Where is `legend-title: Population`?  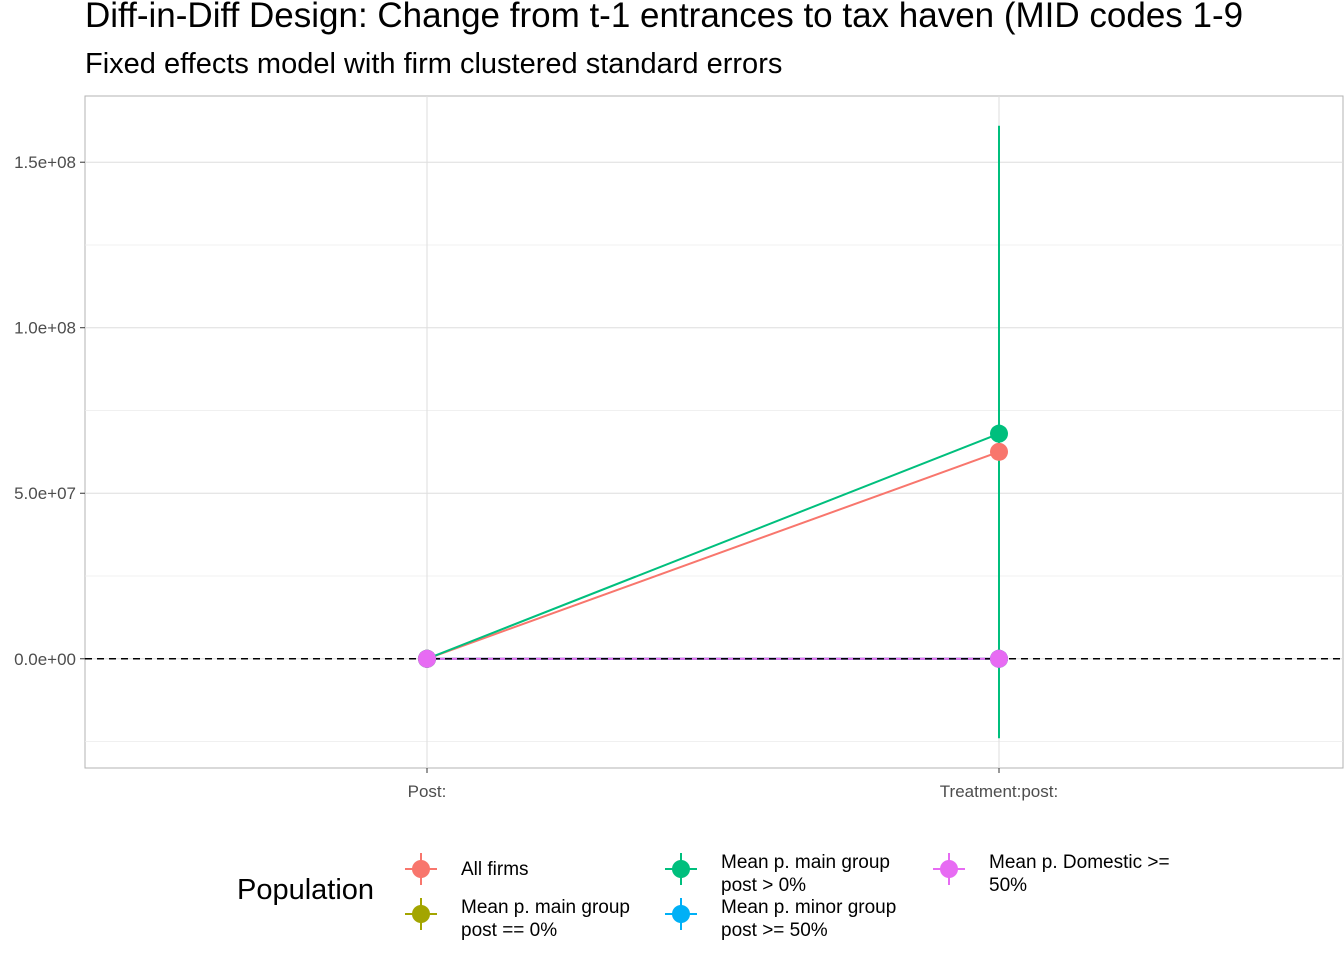 legend-title: Population is located at coordinates (306, 890).